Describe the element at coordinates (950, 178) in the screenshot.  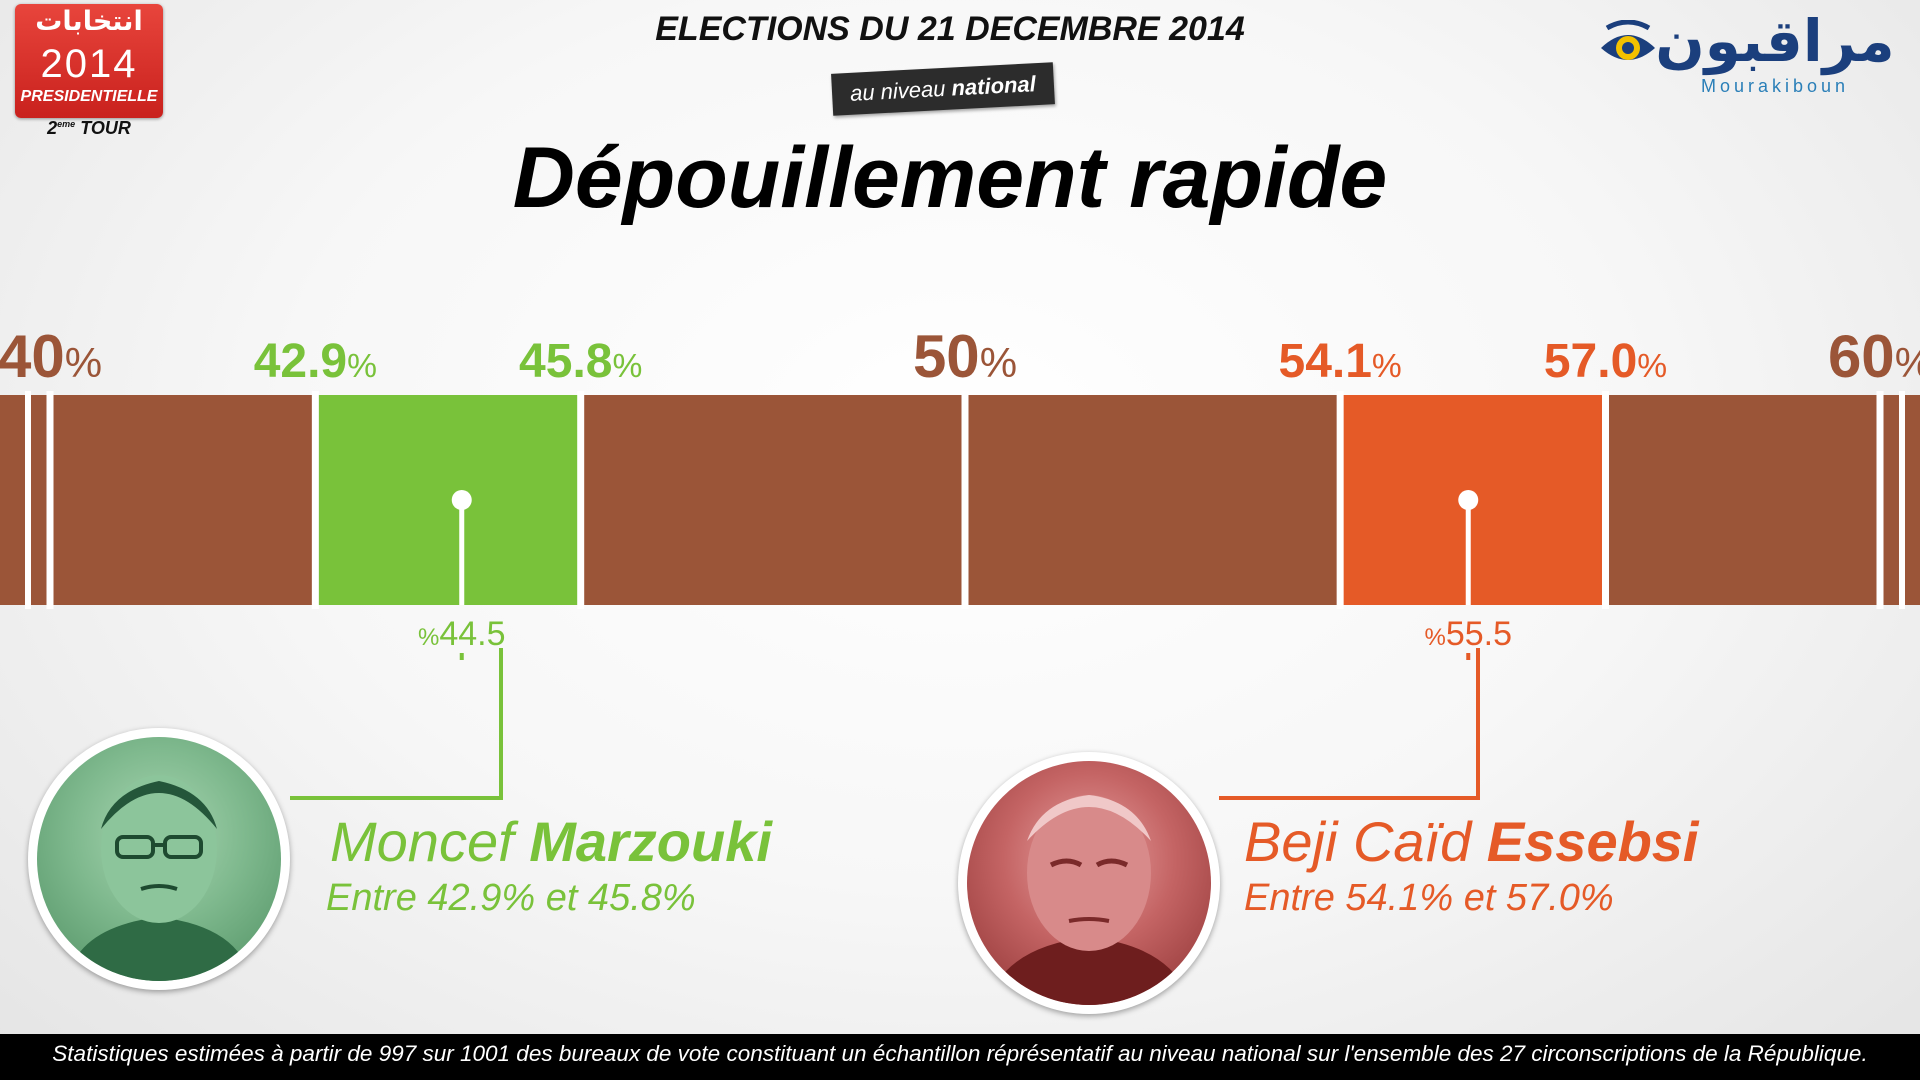
I see `page-title: Dépouillement rapide` at that location.